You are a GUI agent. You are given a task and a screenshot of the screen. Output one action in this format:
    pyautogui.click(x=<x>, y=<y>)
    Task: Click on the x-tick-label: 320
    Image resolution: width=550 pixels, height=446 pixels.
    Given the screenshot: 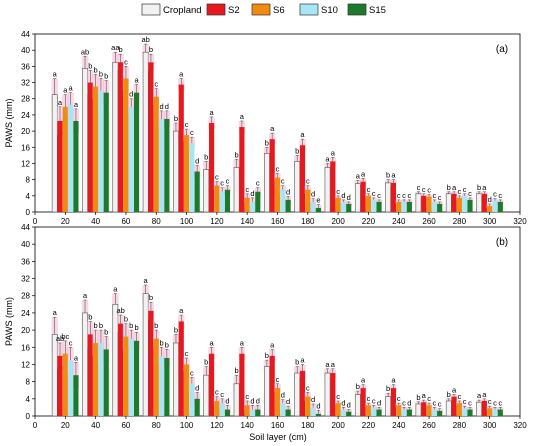 What is the action you would take?
    pyautogui.click(x=520, y=221)
    